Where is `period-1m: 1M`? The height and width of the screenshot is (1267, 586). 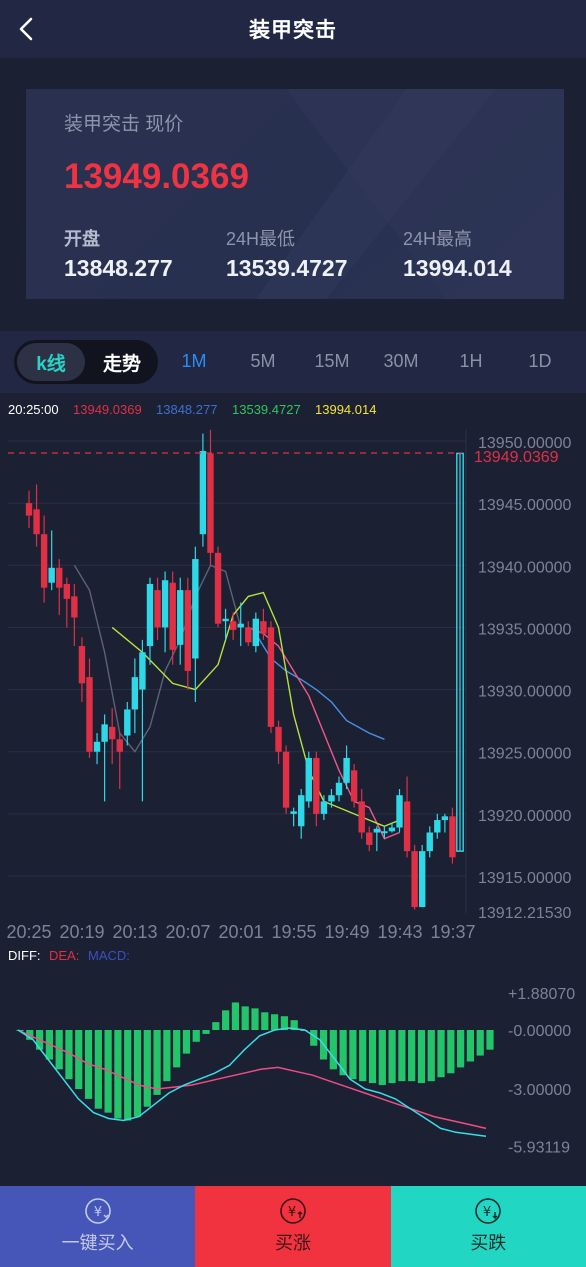
period-1m: 1M is located at coordinates (194, 361).